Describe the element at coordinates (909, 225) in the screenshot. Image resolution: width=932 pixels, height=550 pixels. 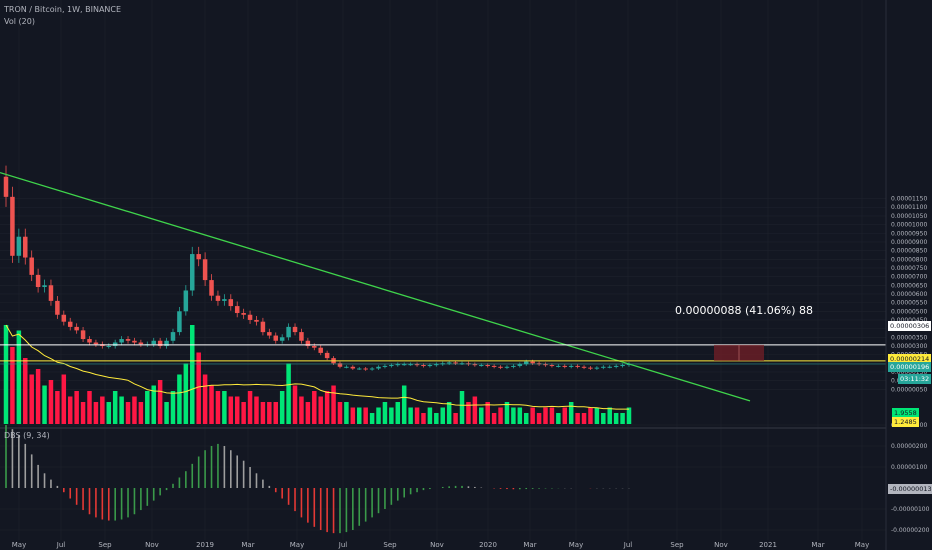
I see `y-tick-label: 0.00001000` at that location.